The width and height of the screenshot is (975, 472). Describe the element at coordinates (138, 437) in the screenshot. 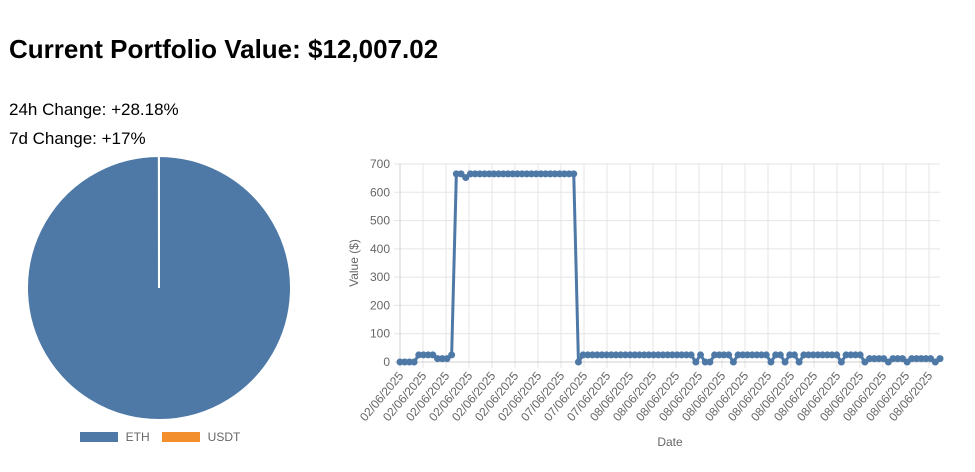

I see `legend-label-eth: ETH` at that location.